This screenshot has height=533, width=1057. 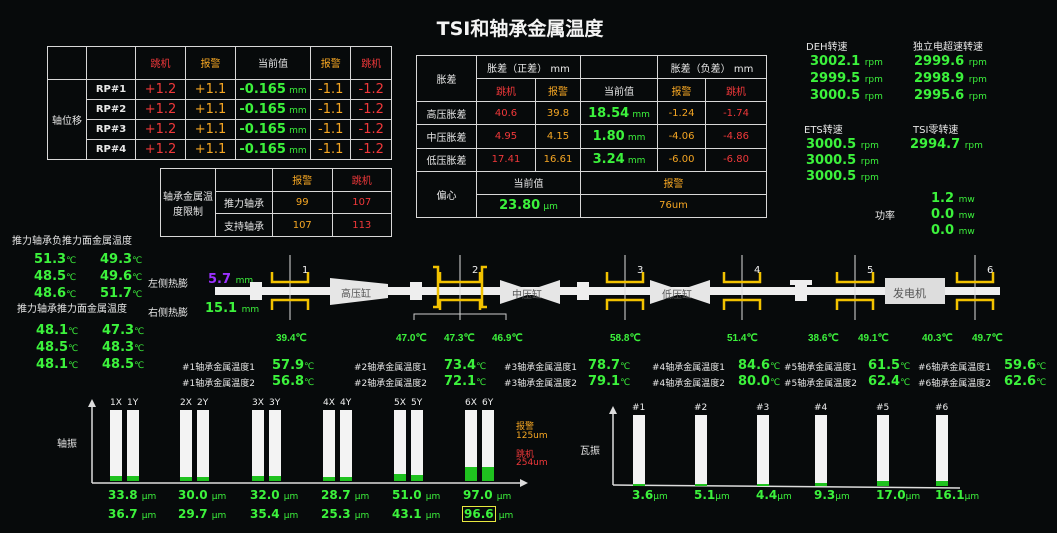 What do you see at coordinates (757, 270) in the screenshot?
I see `bearing-number: 4` at bounding box center [757, 270].